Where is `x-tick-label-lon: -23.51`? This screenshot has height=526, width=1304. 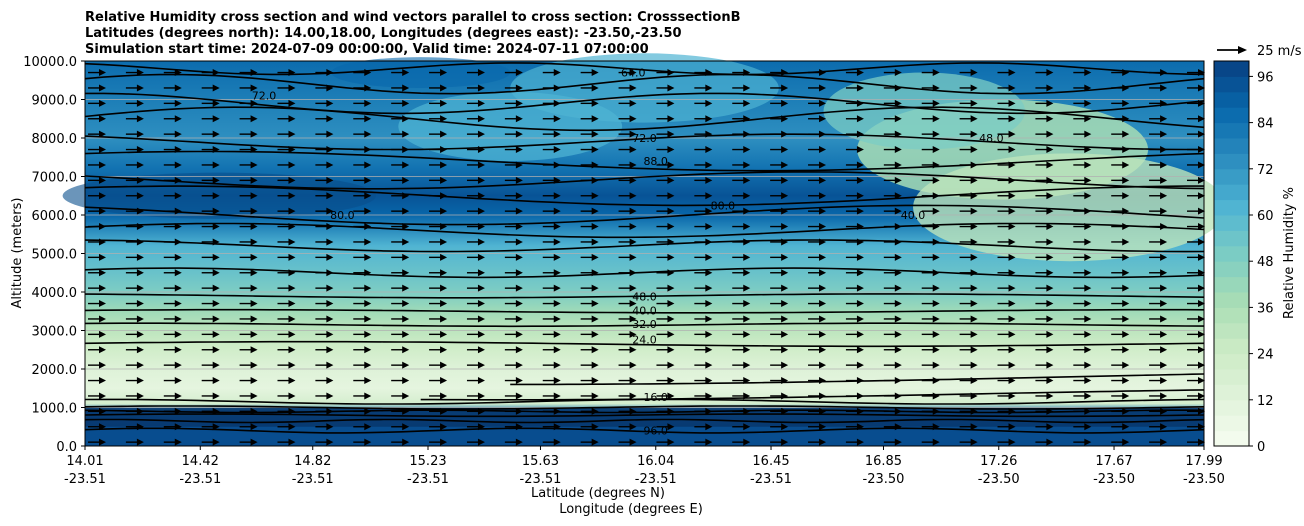 x-tick-label-lon: -23.51 is located at coordinates (200, 479).